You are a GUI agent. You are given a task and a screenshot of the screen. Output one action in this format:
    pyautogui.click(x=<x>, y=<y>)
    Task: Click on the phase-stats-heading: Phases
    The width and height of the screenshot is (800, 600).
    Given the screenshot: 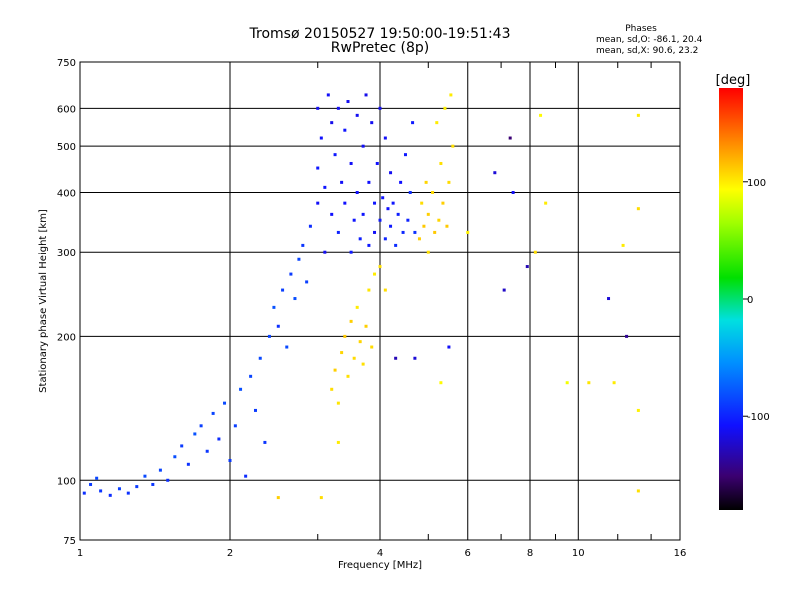 What is the action you would take?
    pyautogui.click(x=641, y=29)
    